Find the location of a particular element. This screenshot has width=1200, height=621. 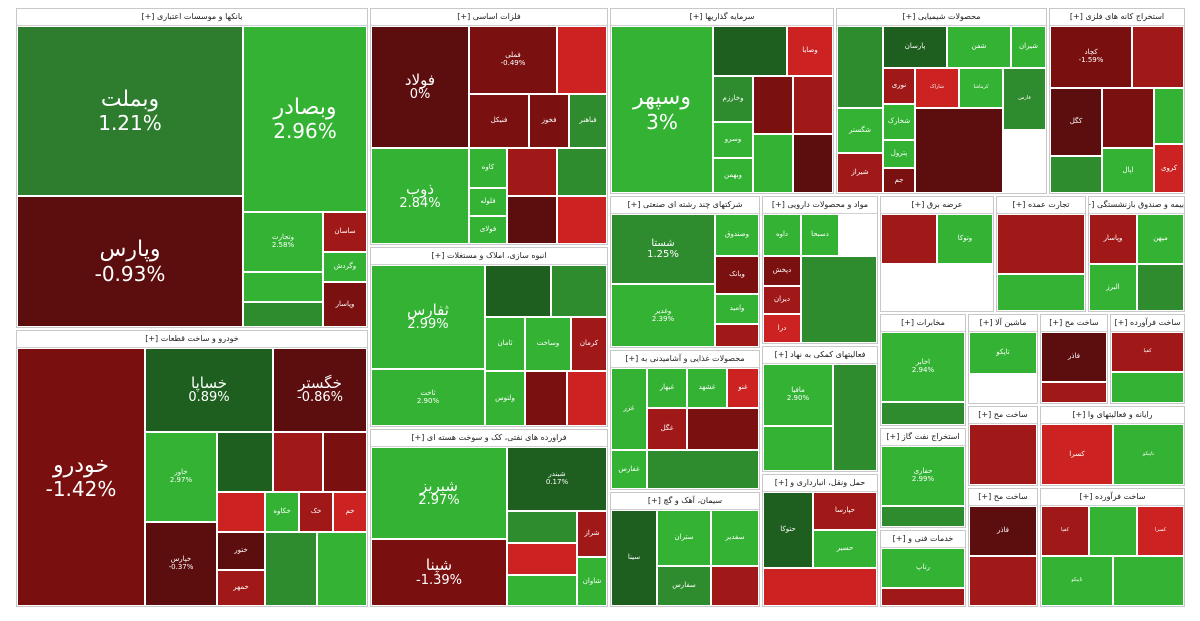

sector-header: ساخت فرآورده [+] is located at coordinates (1112, 497).